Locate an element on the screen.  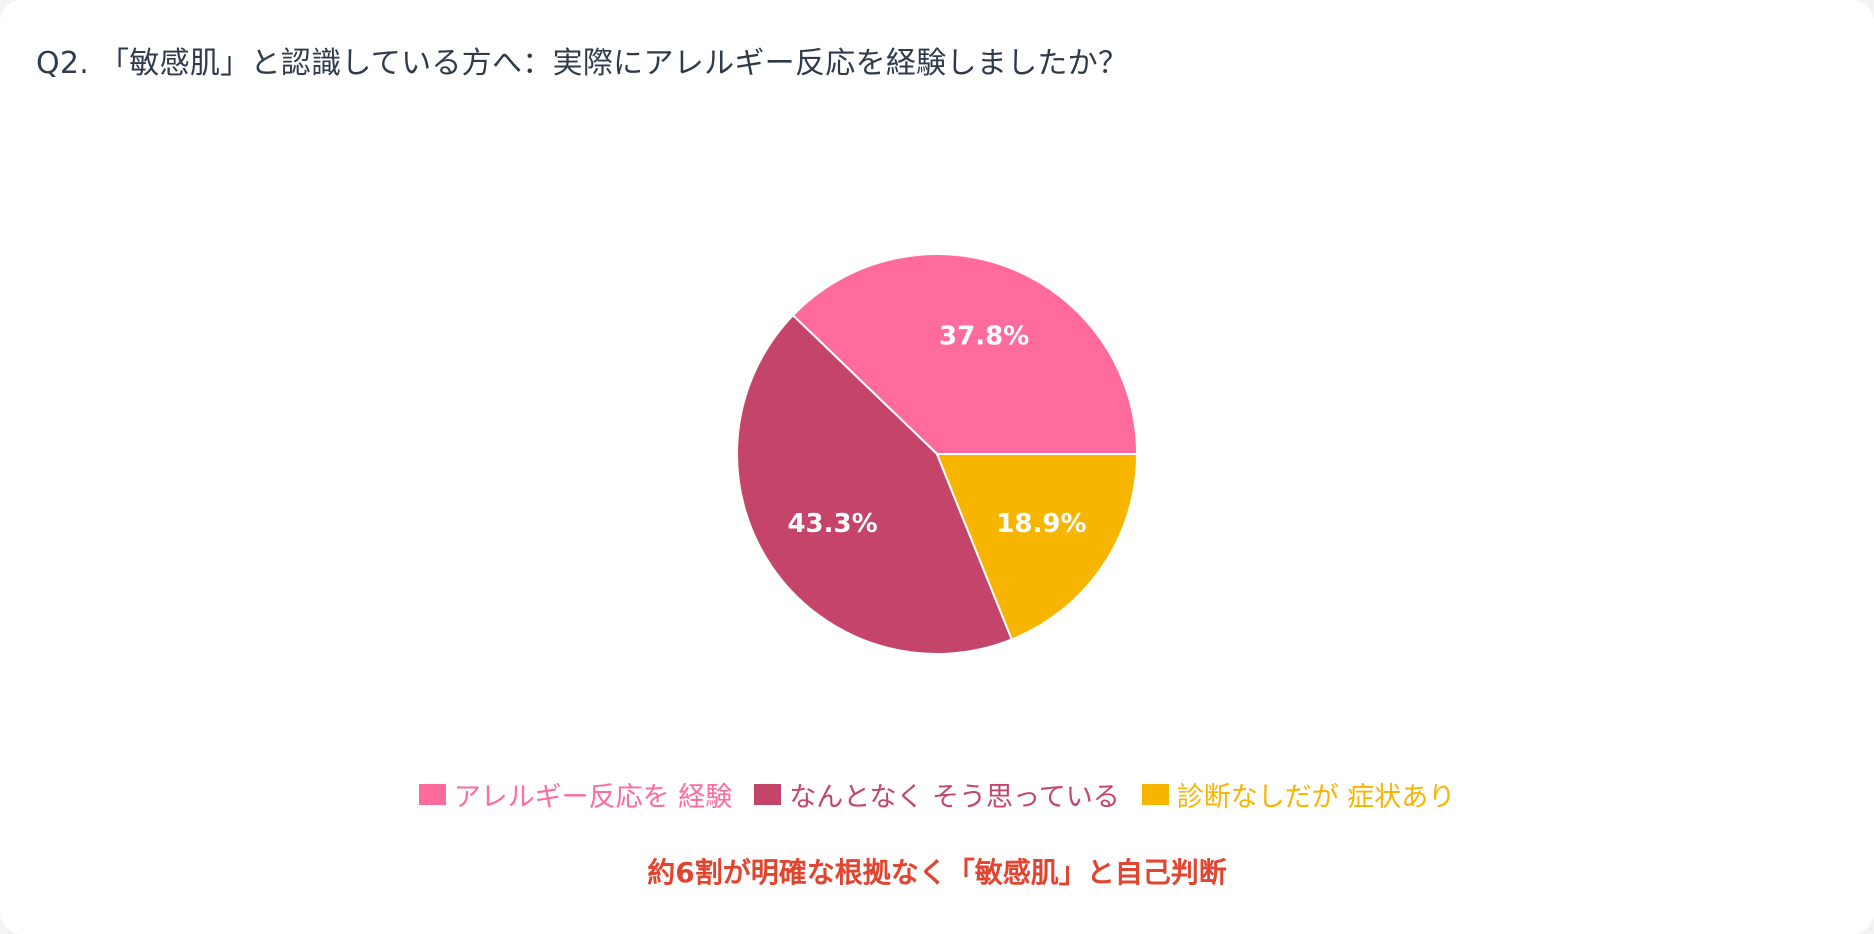
legend-label: なんとなく そう思っている is located at coordinates (954, 794).